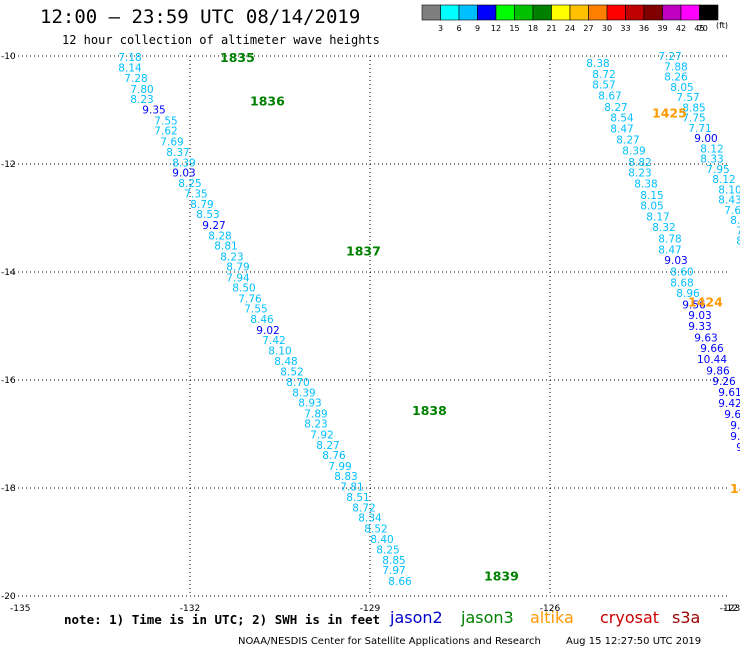 The image size is (740, 650). What do you see at coordinates (681, 283) in the screenshot?
I see `swh-value-altika: 8.68` at bounding box center [681, 283].